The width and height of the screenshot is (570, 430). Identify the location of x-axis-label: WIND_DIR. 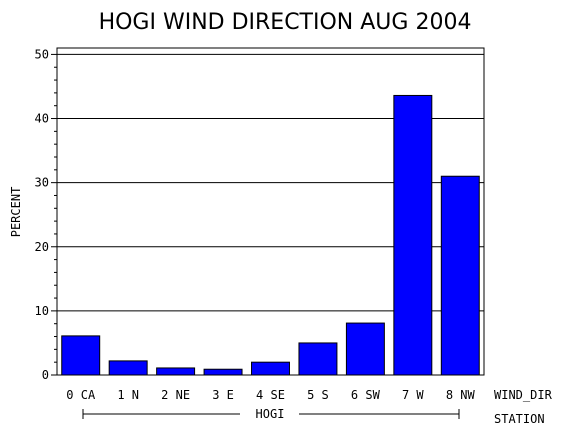
(523, 395).